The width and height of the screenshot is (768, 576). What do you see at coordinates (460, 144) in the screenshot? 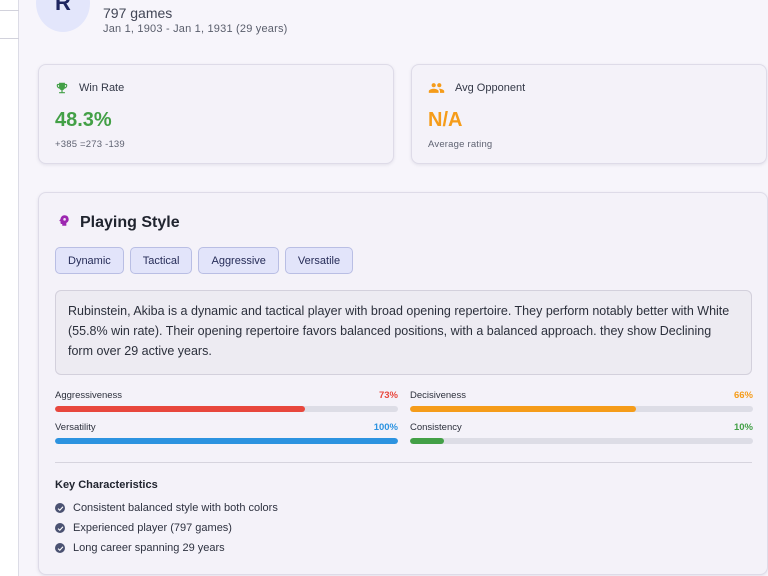
I see `avg-opponent-sub: Average rating` at bounding box center [460, 144].